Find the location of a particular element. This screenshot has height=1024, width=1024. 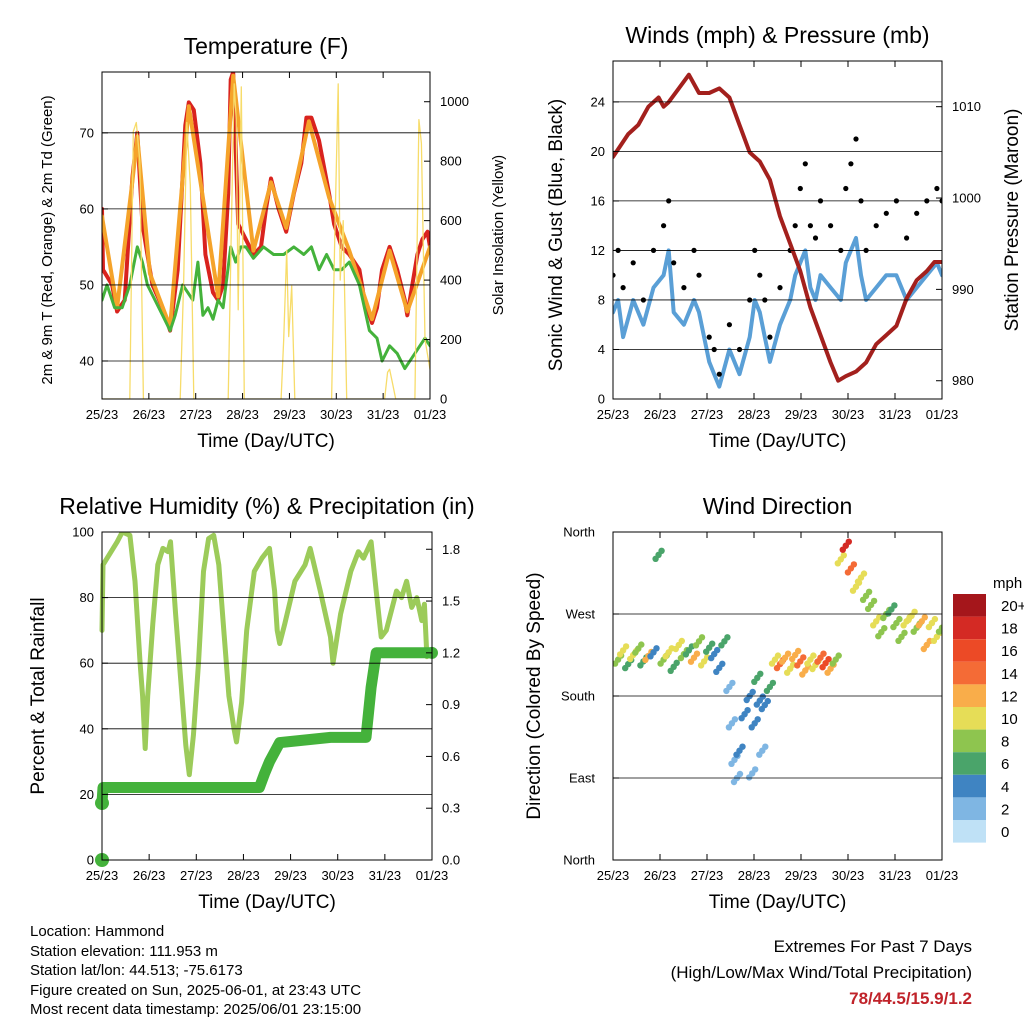

series-wind is located at coordinates (777, 312).